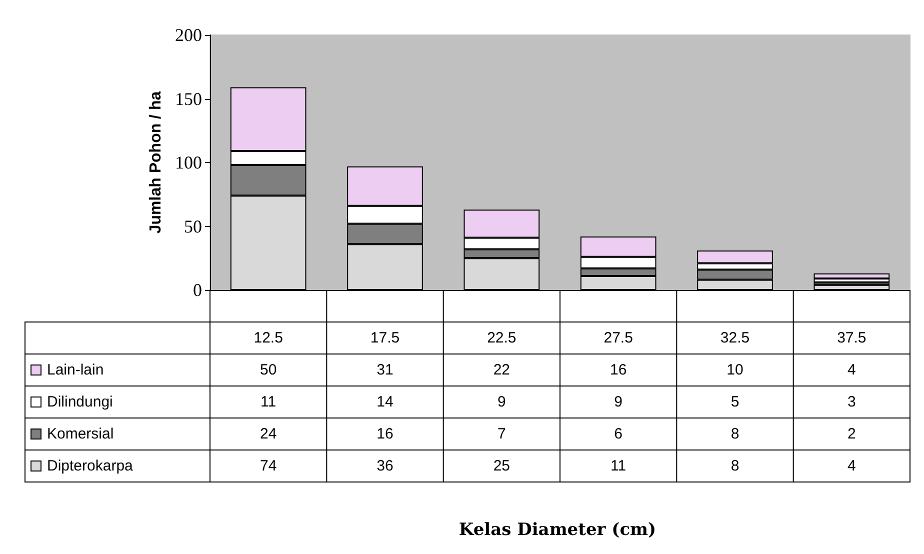 The image size is (924, 554). I want to click on data-label: 25, so click(501, 466).